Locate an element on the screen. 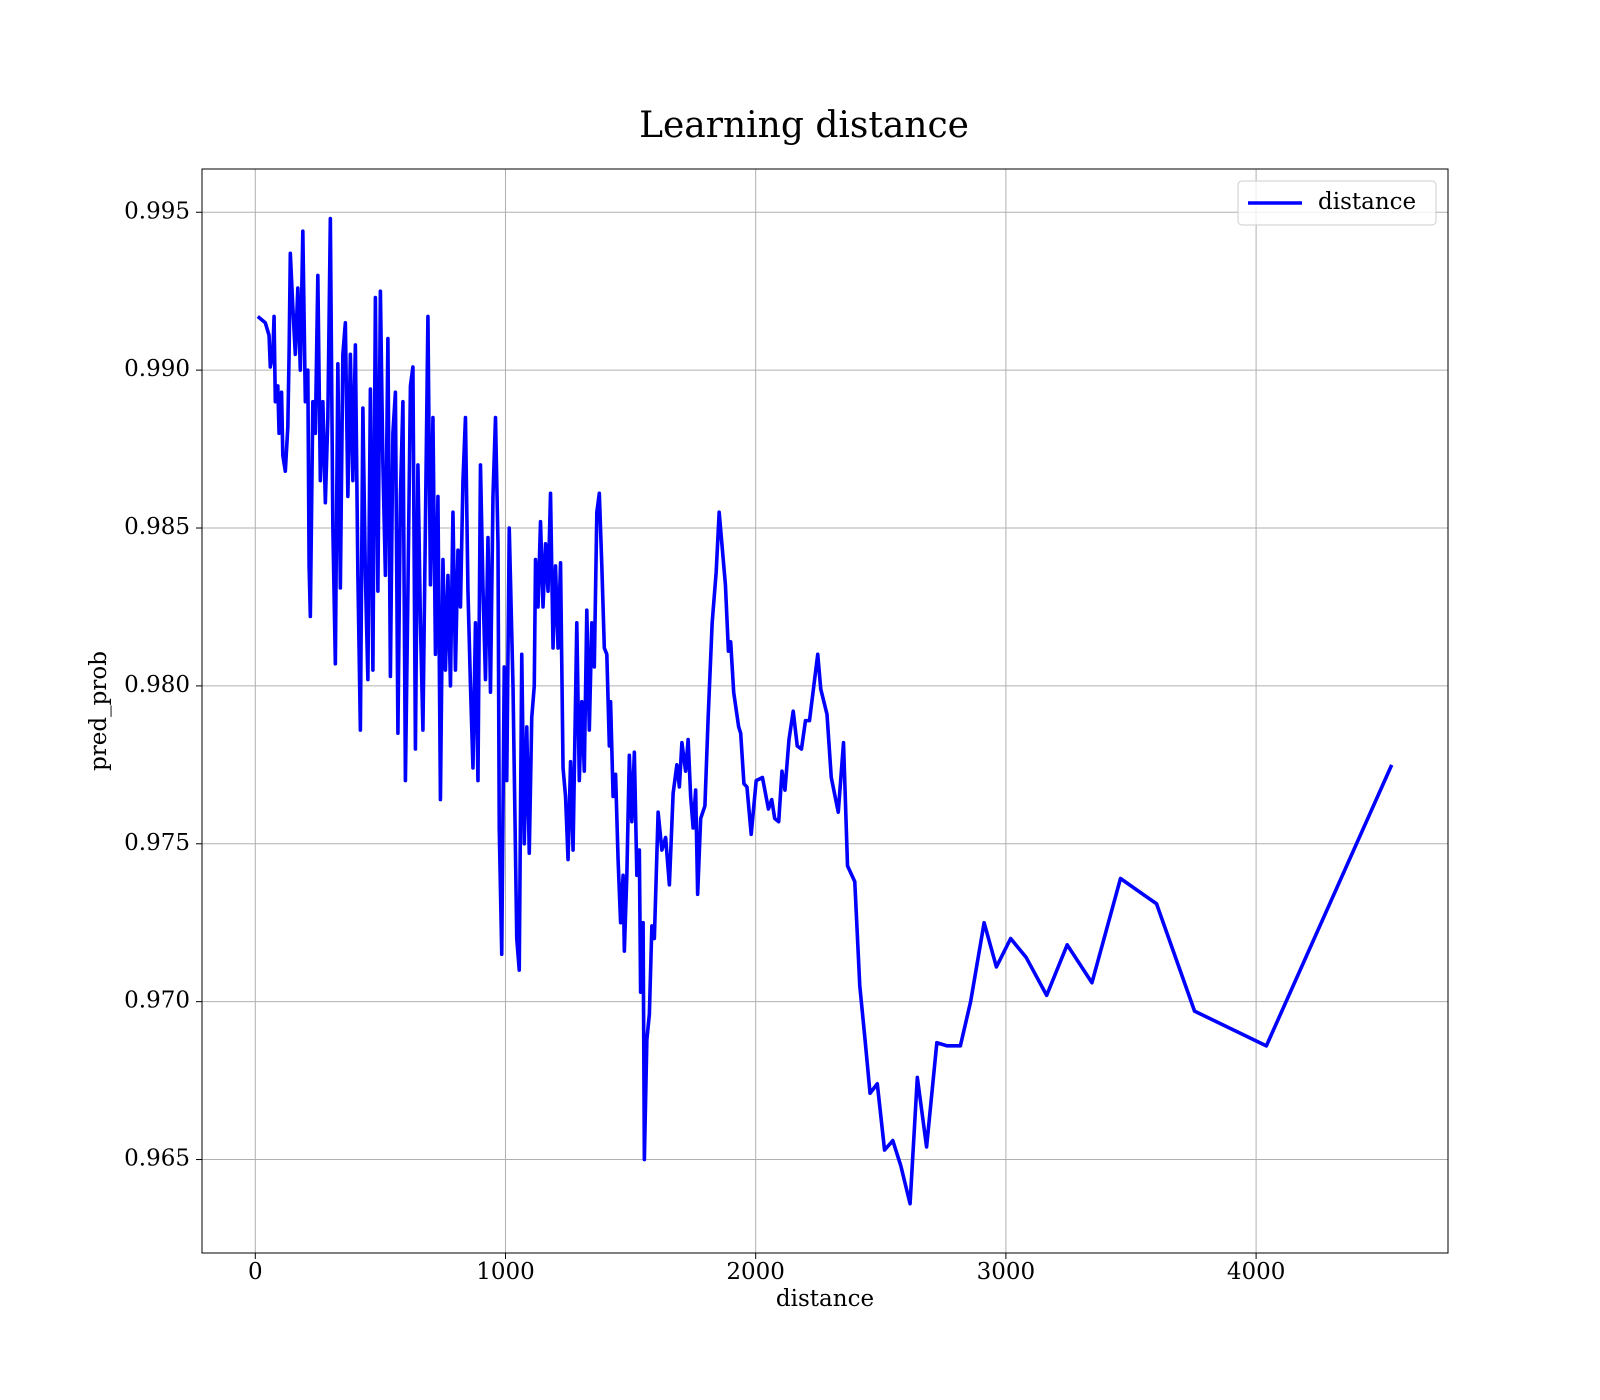  x-tick-label: 0 is located at coordinates (255, 1272).